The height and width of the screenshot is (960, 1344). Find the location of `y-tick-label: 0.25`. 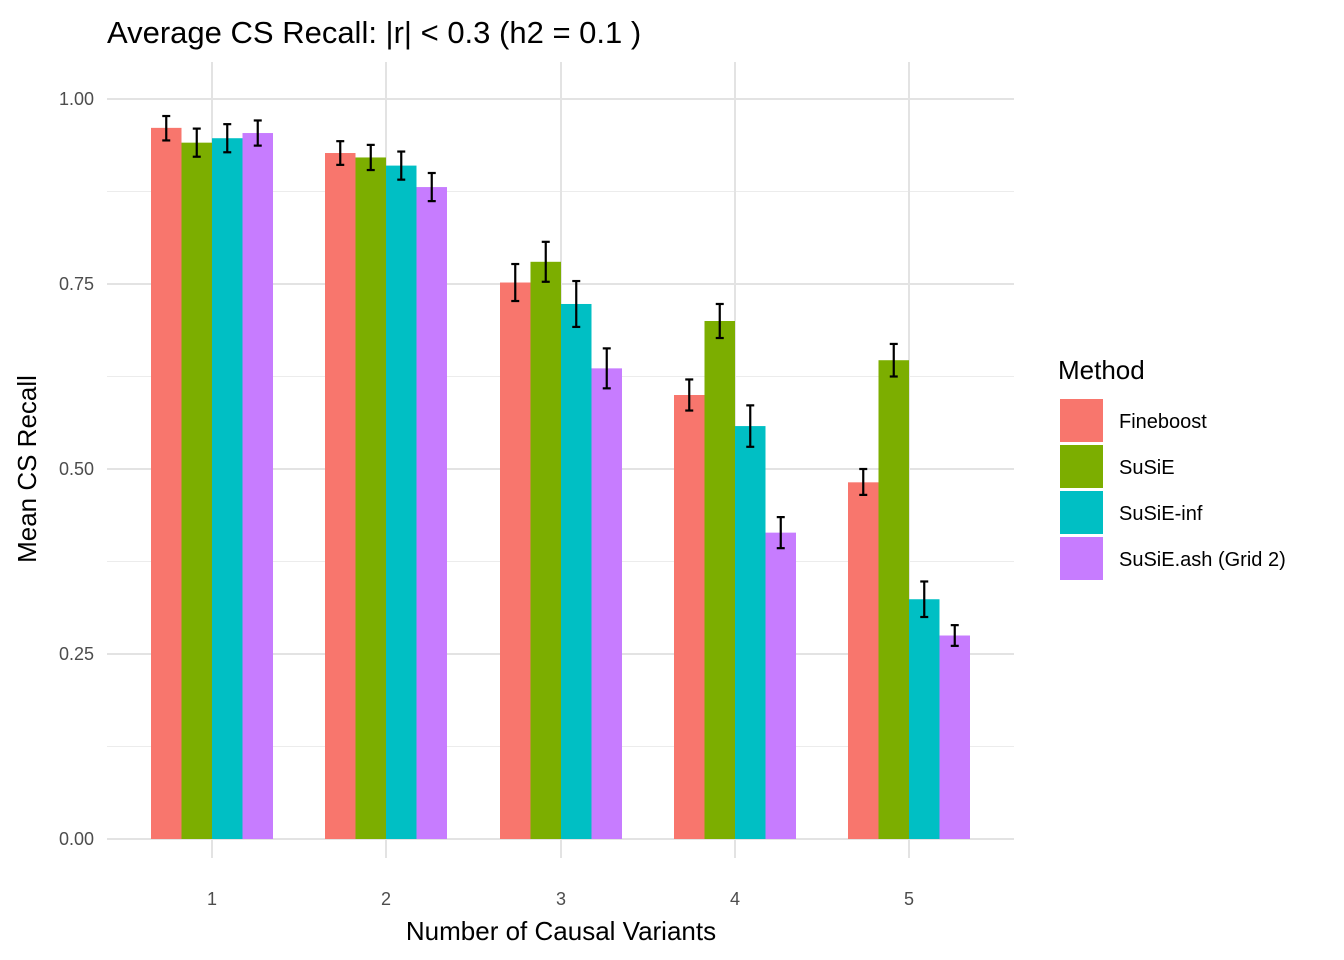

y-tick-label: 0.25 is located at coordinates (76, 654).